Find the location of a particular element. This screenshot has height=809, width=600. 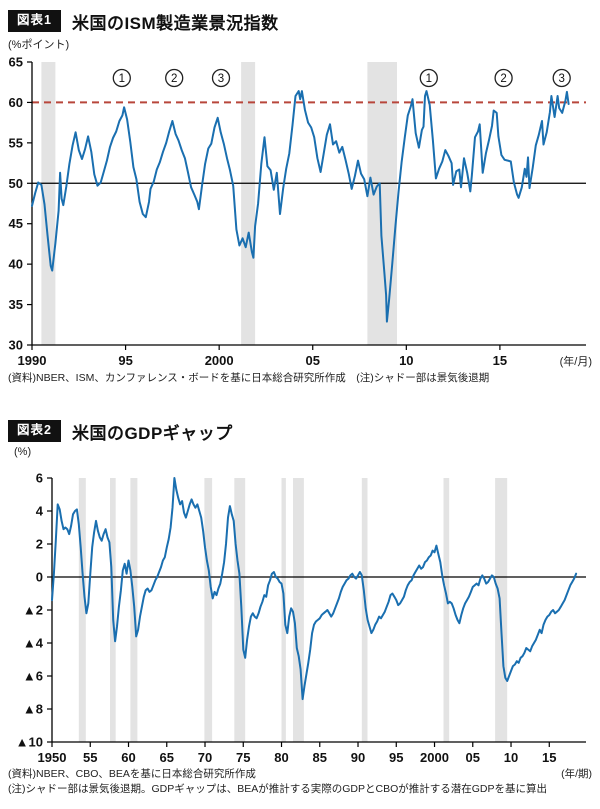

y-tick-label: 35 is located at coordinates (16, 304).